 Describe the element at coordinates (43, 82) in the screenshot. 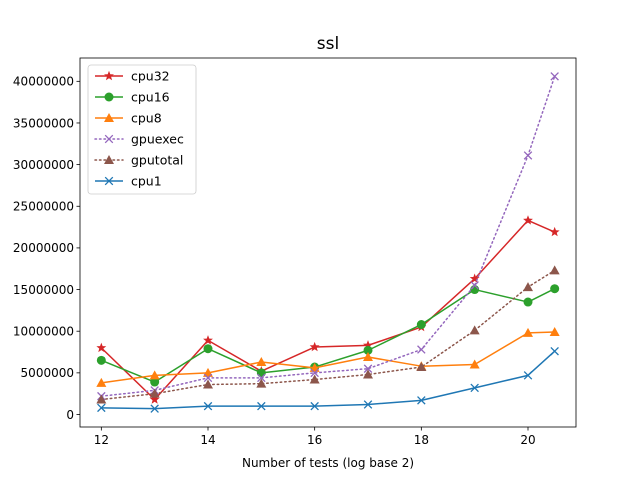

I see `y-tick-label: 40000000` at that location.